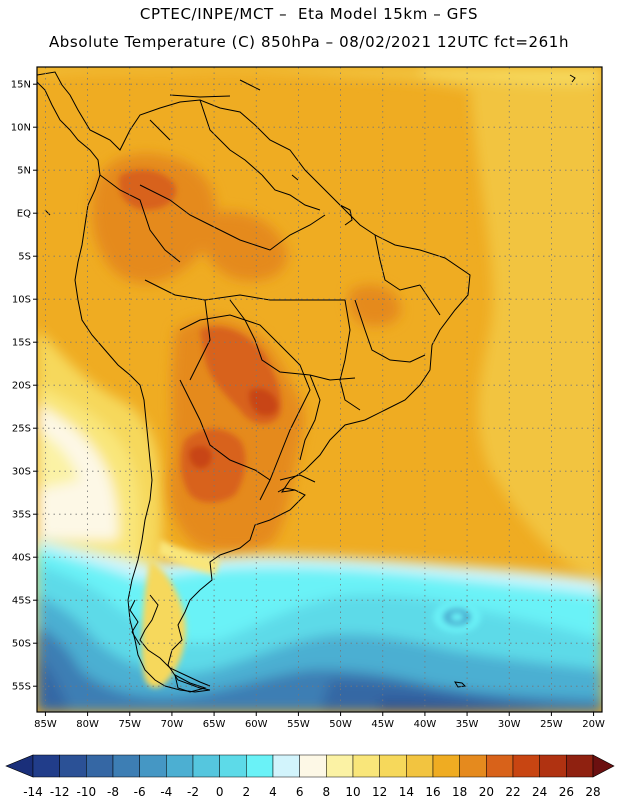 This screenshot has height=800, width=618. What do you see at coordinates (21, 472) in the screenshot?
I see `lat-label: 30S` at bounding box center [21, 472].